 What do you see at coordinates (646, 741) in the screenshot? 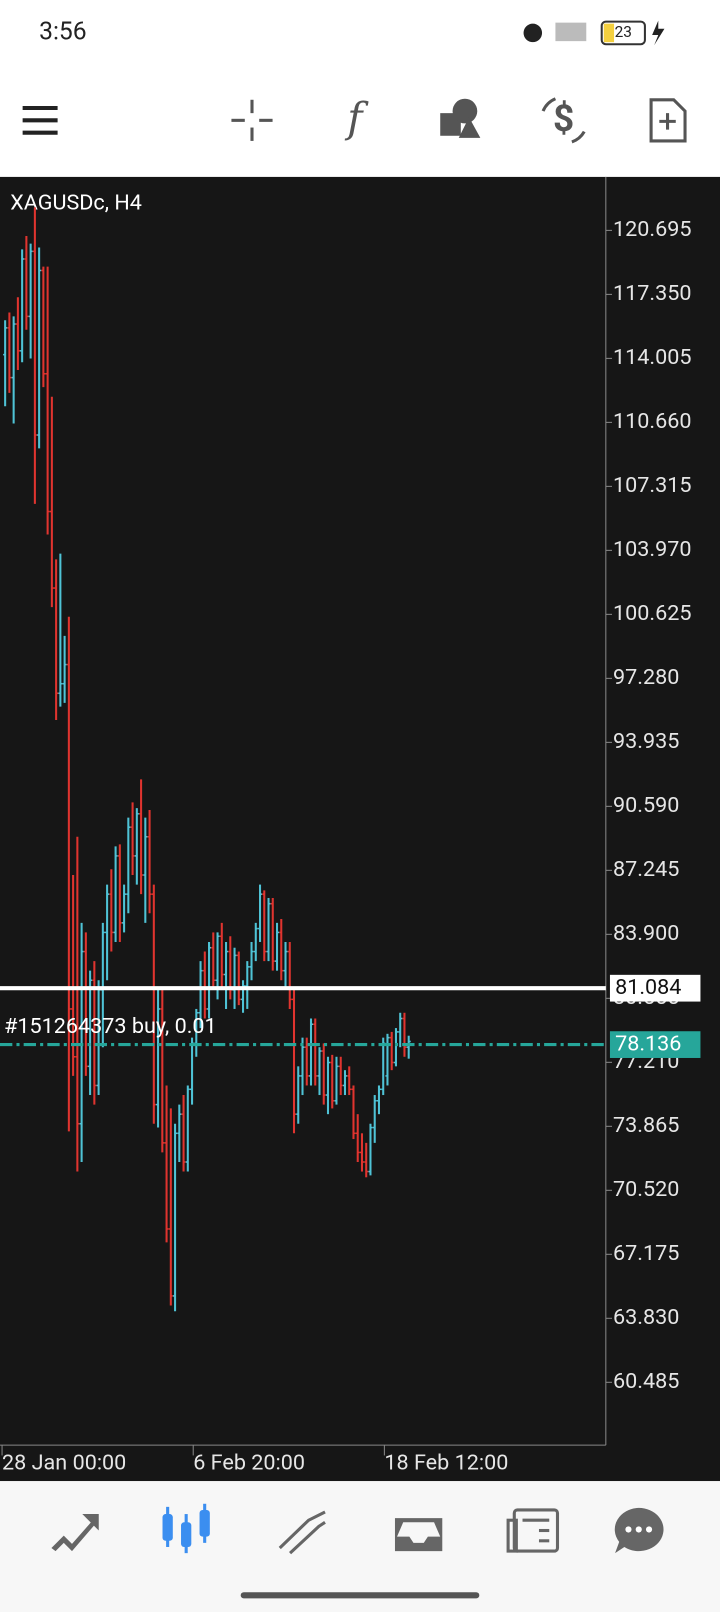
I see `y-tick-label: 93.935` at bounding box center [646, 741].